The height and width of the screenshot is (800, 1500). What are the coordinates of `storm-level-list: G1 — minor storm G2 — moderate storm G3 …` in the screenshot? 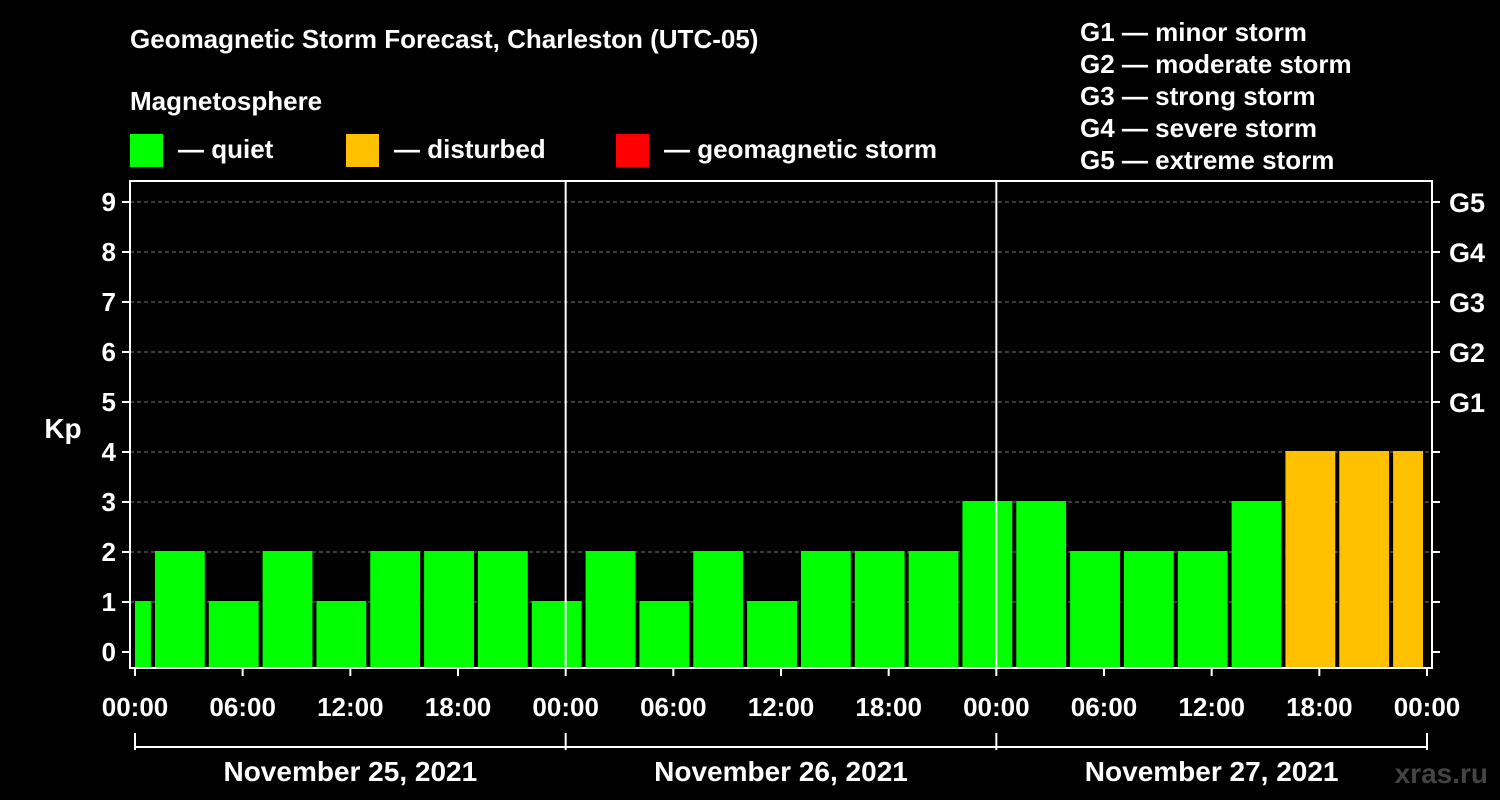 It's located at (1216, 96).